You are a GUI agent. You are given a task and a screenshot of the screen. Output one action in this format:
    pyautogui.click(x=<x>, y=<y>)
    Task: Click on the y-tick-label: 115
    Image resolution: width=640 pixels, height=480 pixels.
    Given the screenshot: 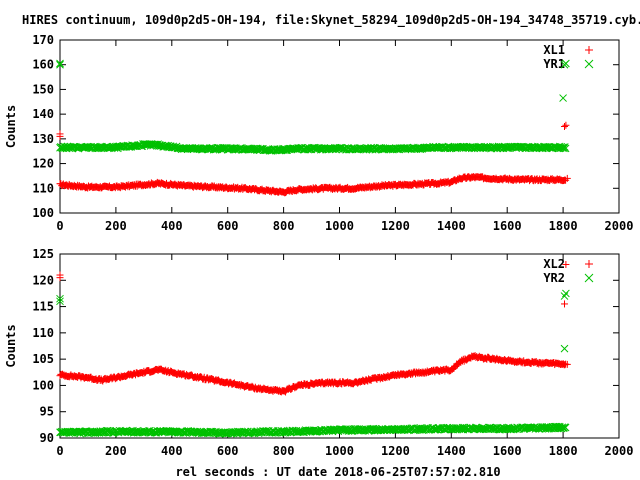 What is the action you would take?
    pyautogui.click(x=43, y=307)
    